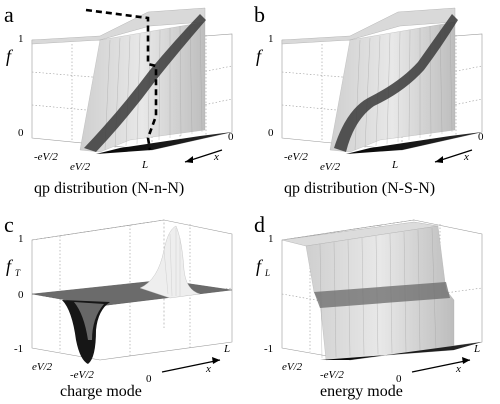 The width and height of the screenshot is (500, 404). I want to click on y-tick-mid: 0, so click(21, 295).